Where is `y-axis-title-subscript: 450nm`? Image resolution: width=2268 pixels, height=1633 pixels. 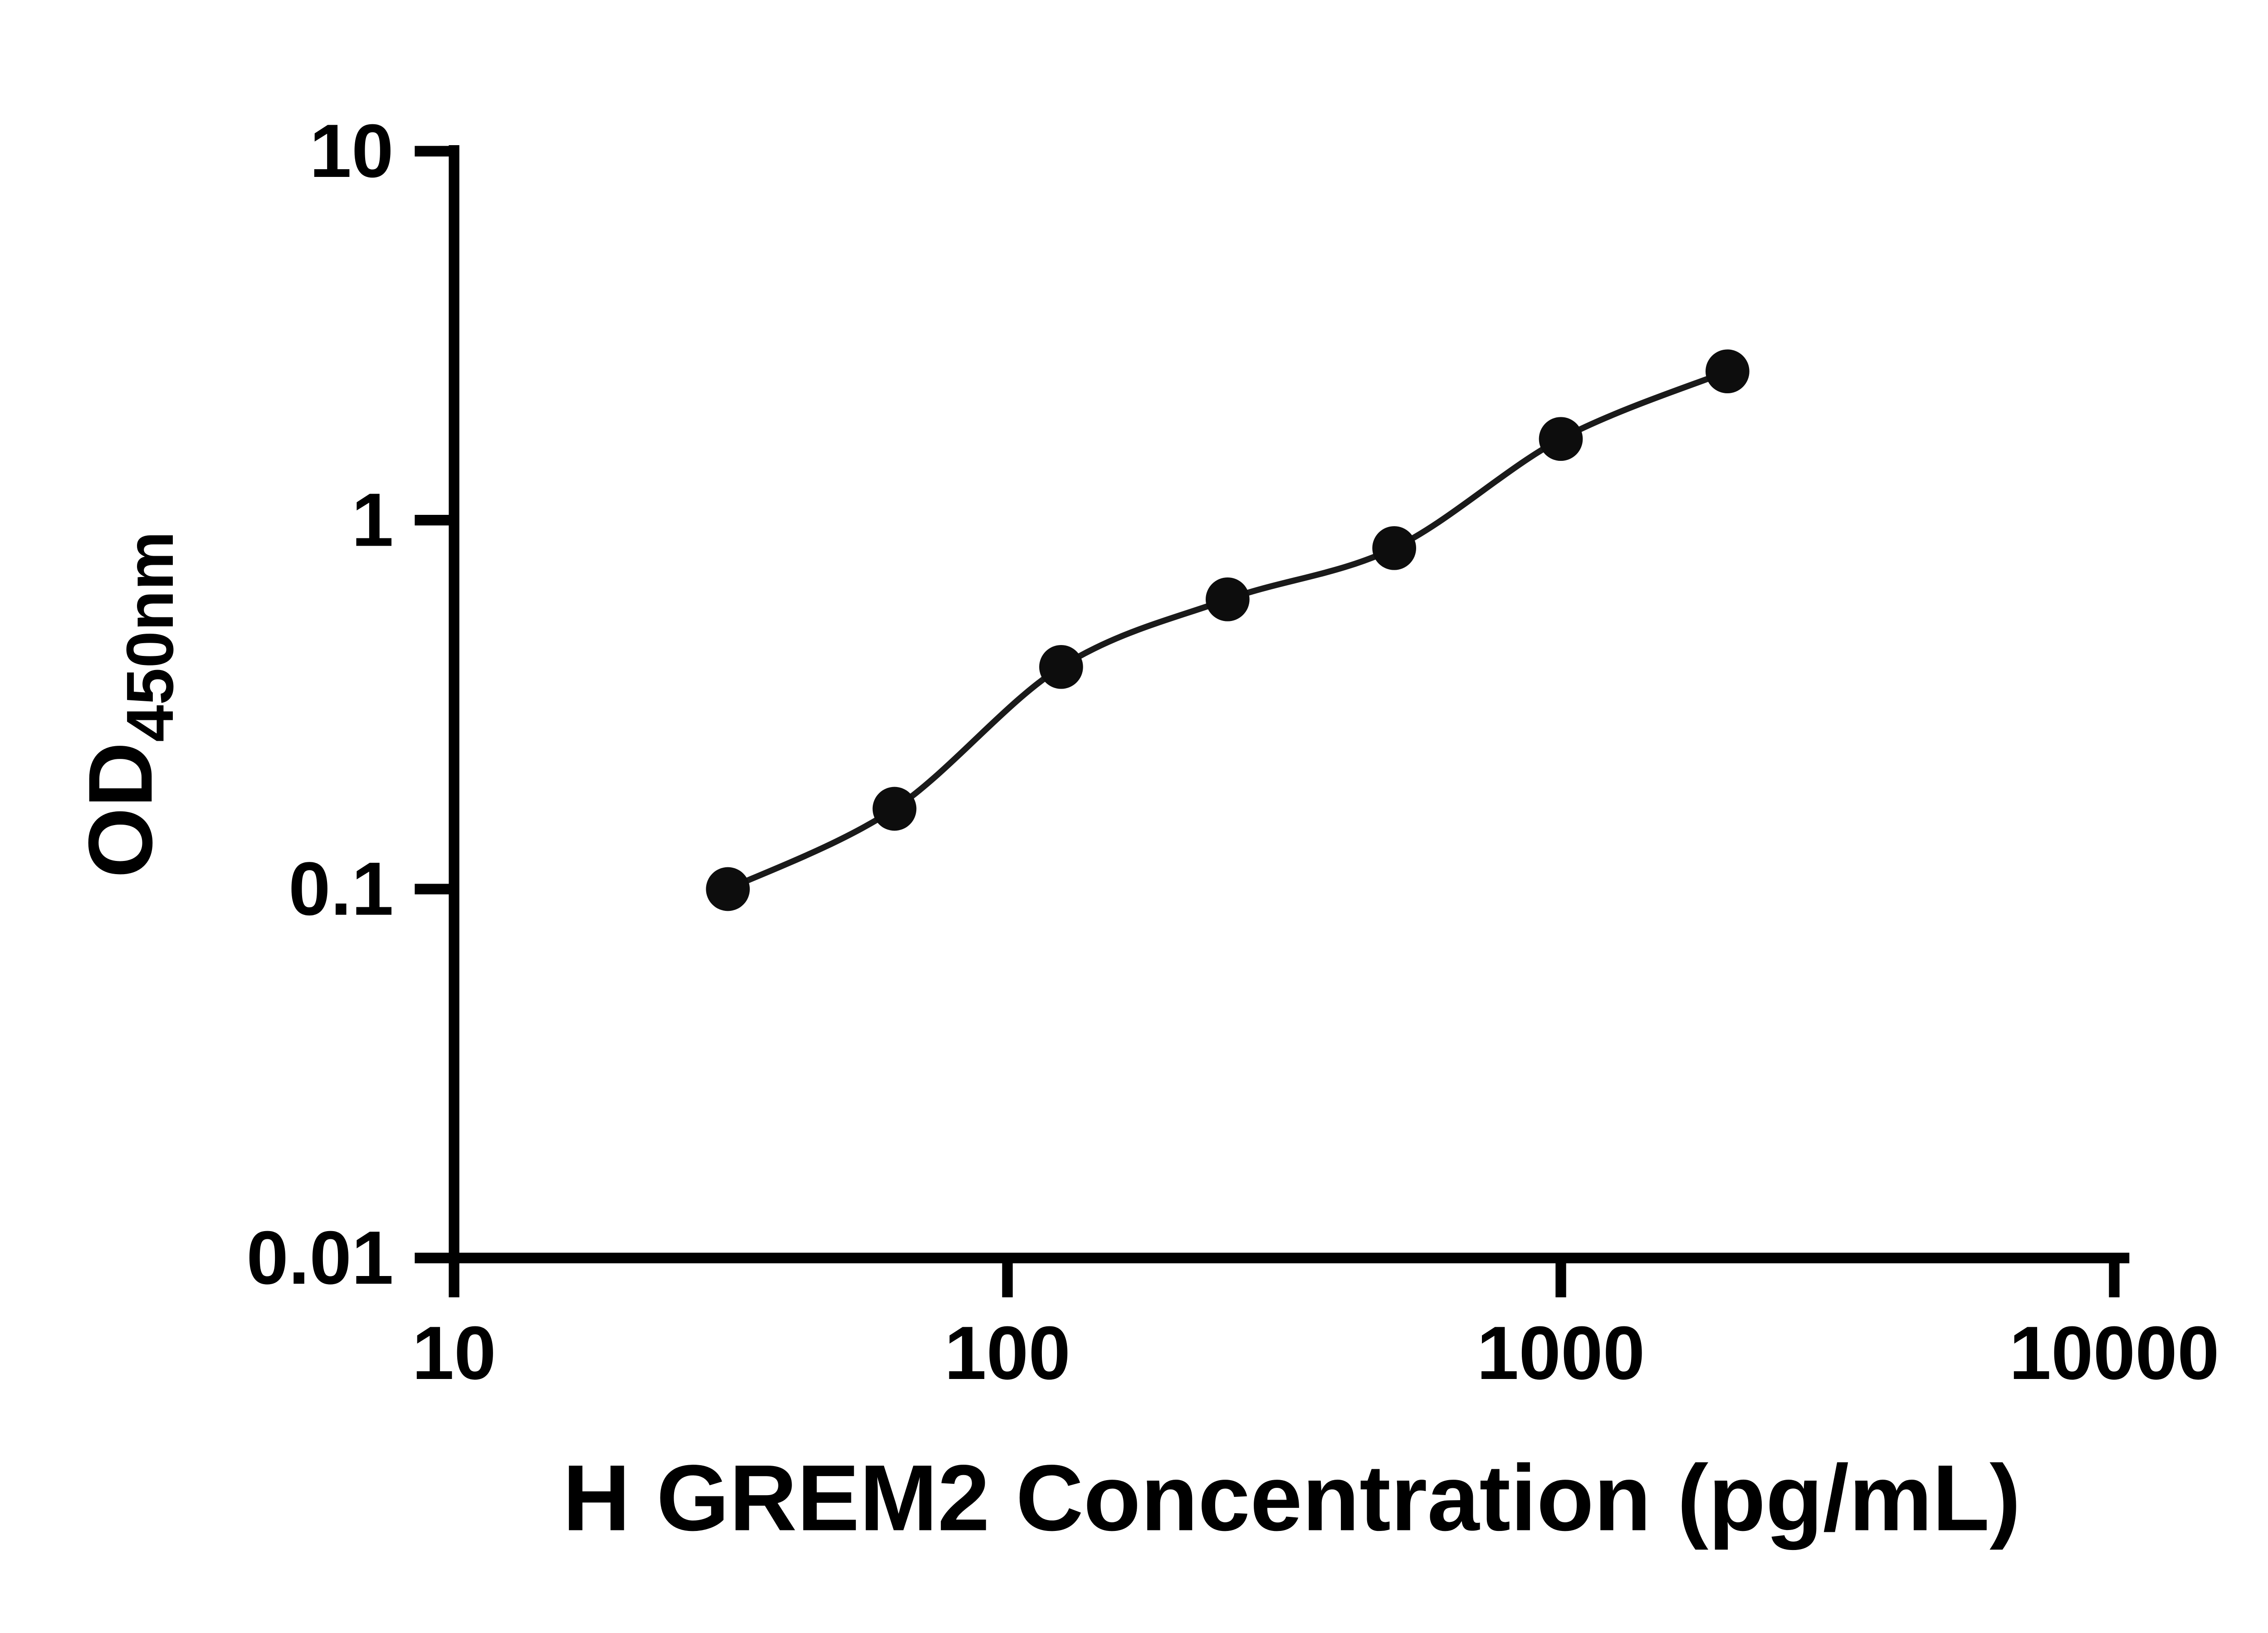
y-axis-title-subscript: 450nm is located at coordinates (150, 636).